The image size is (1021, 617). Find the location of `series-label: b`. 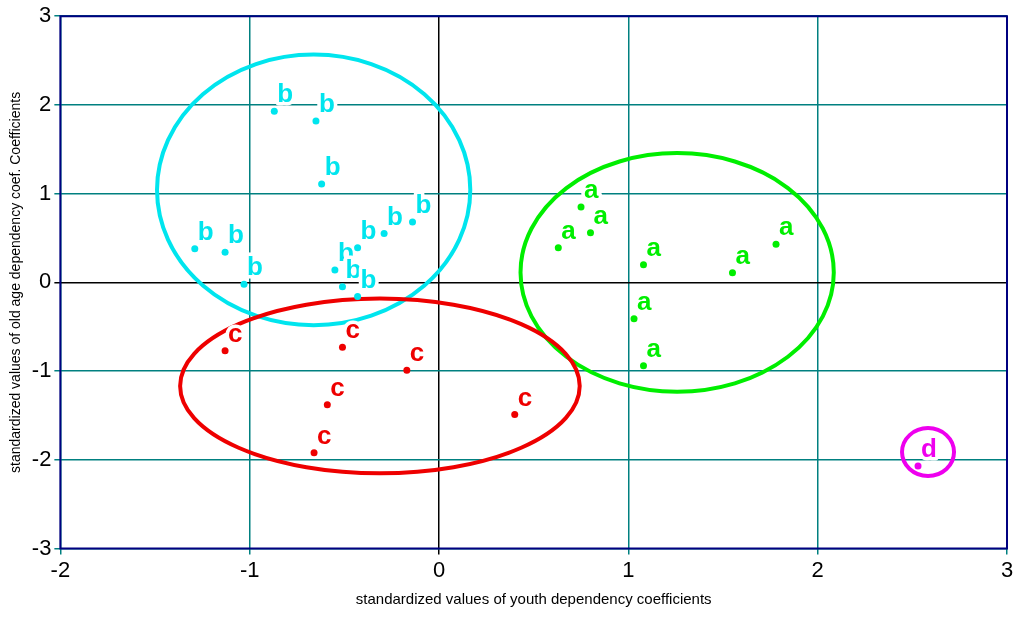

series-label: b is located at coordinates (332, 166).